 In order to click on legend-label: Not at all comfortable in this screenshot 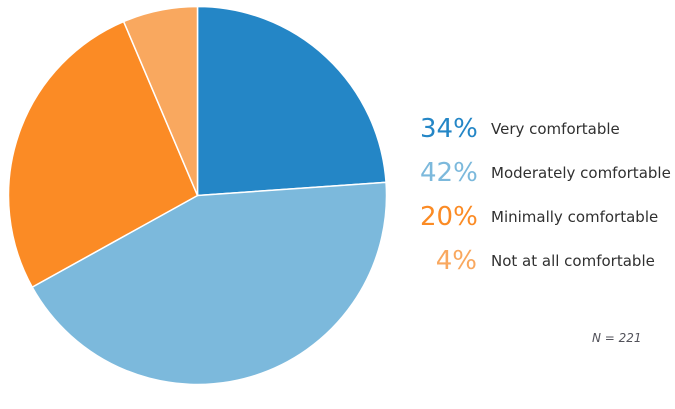, I will do `click(573, 261)`.